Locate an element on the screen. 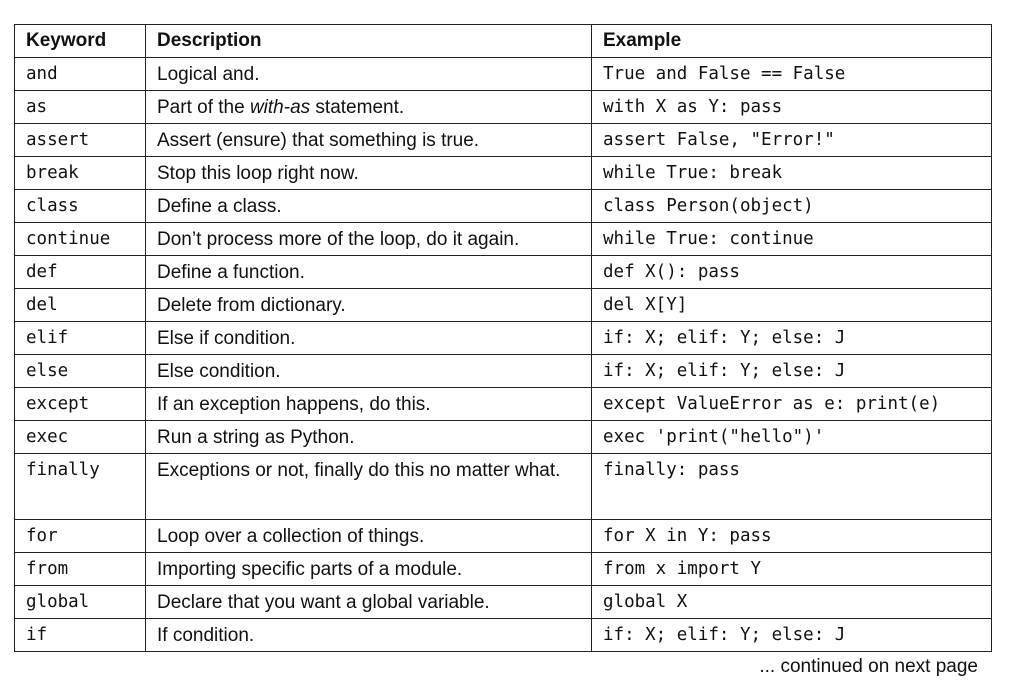 The height and width of the screenshot is (682, 1012). description-cell: If an exception happens, do this. is located at coordinates (368, 404).